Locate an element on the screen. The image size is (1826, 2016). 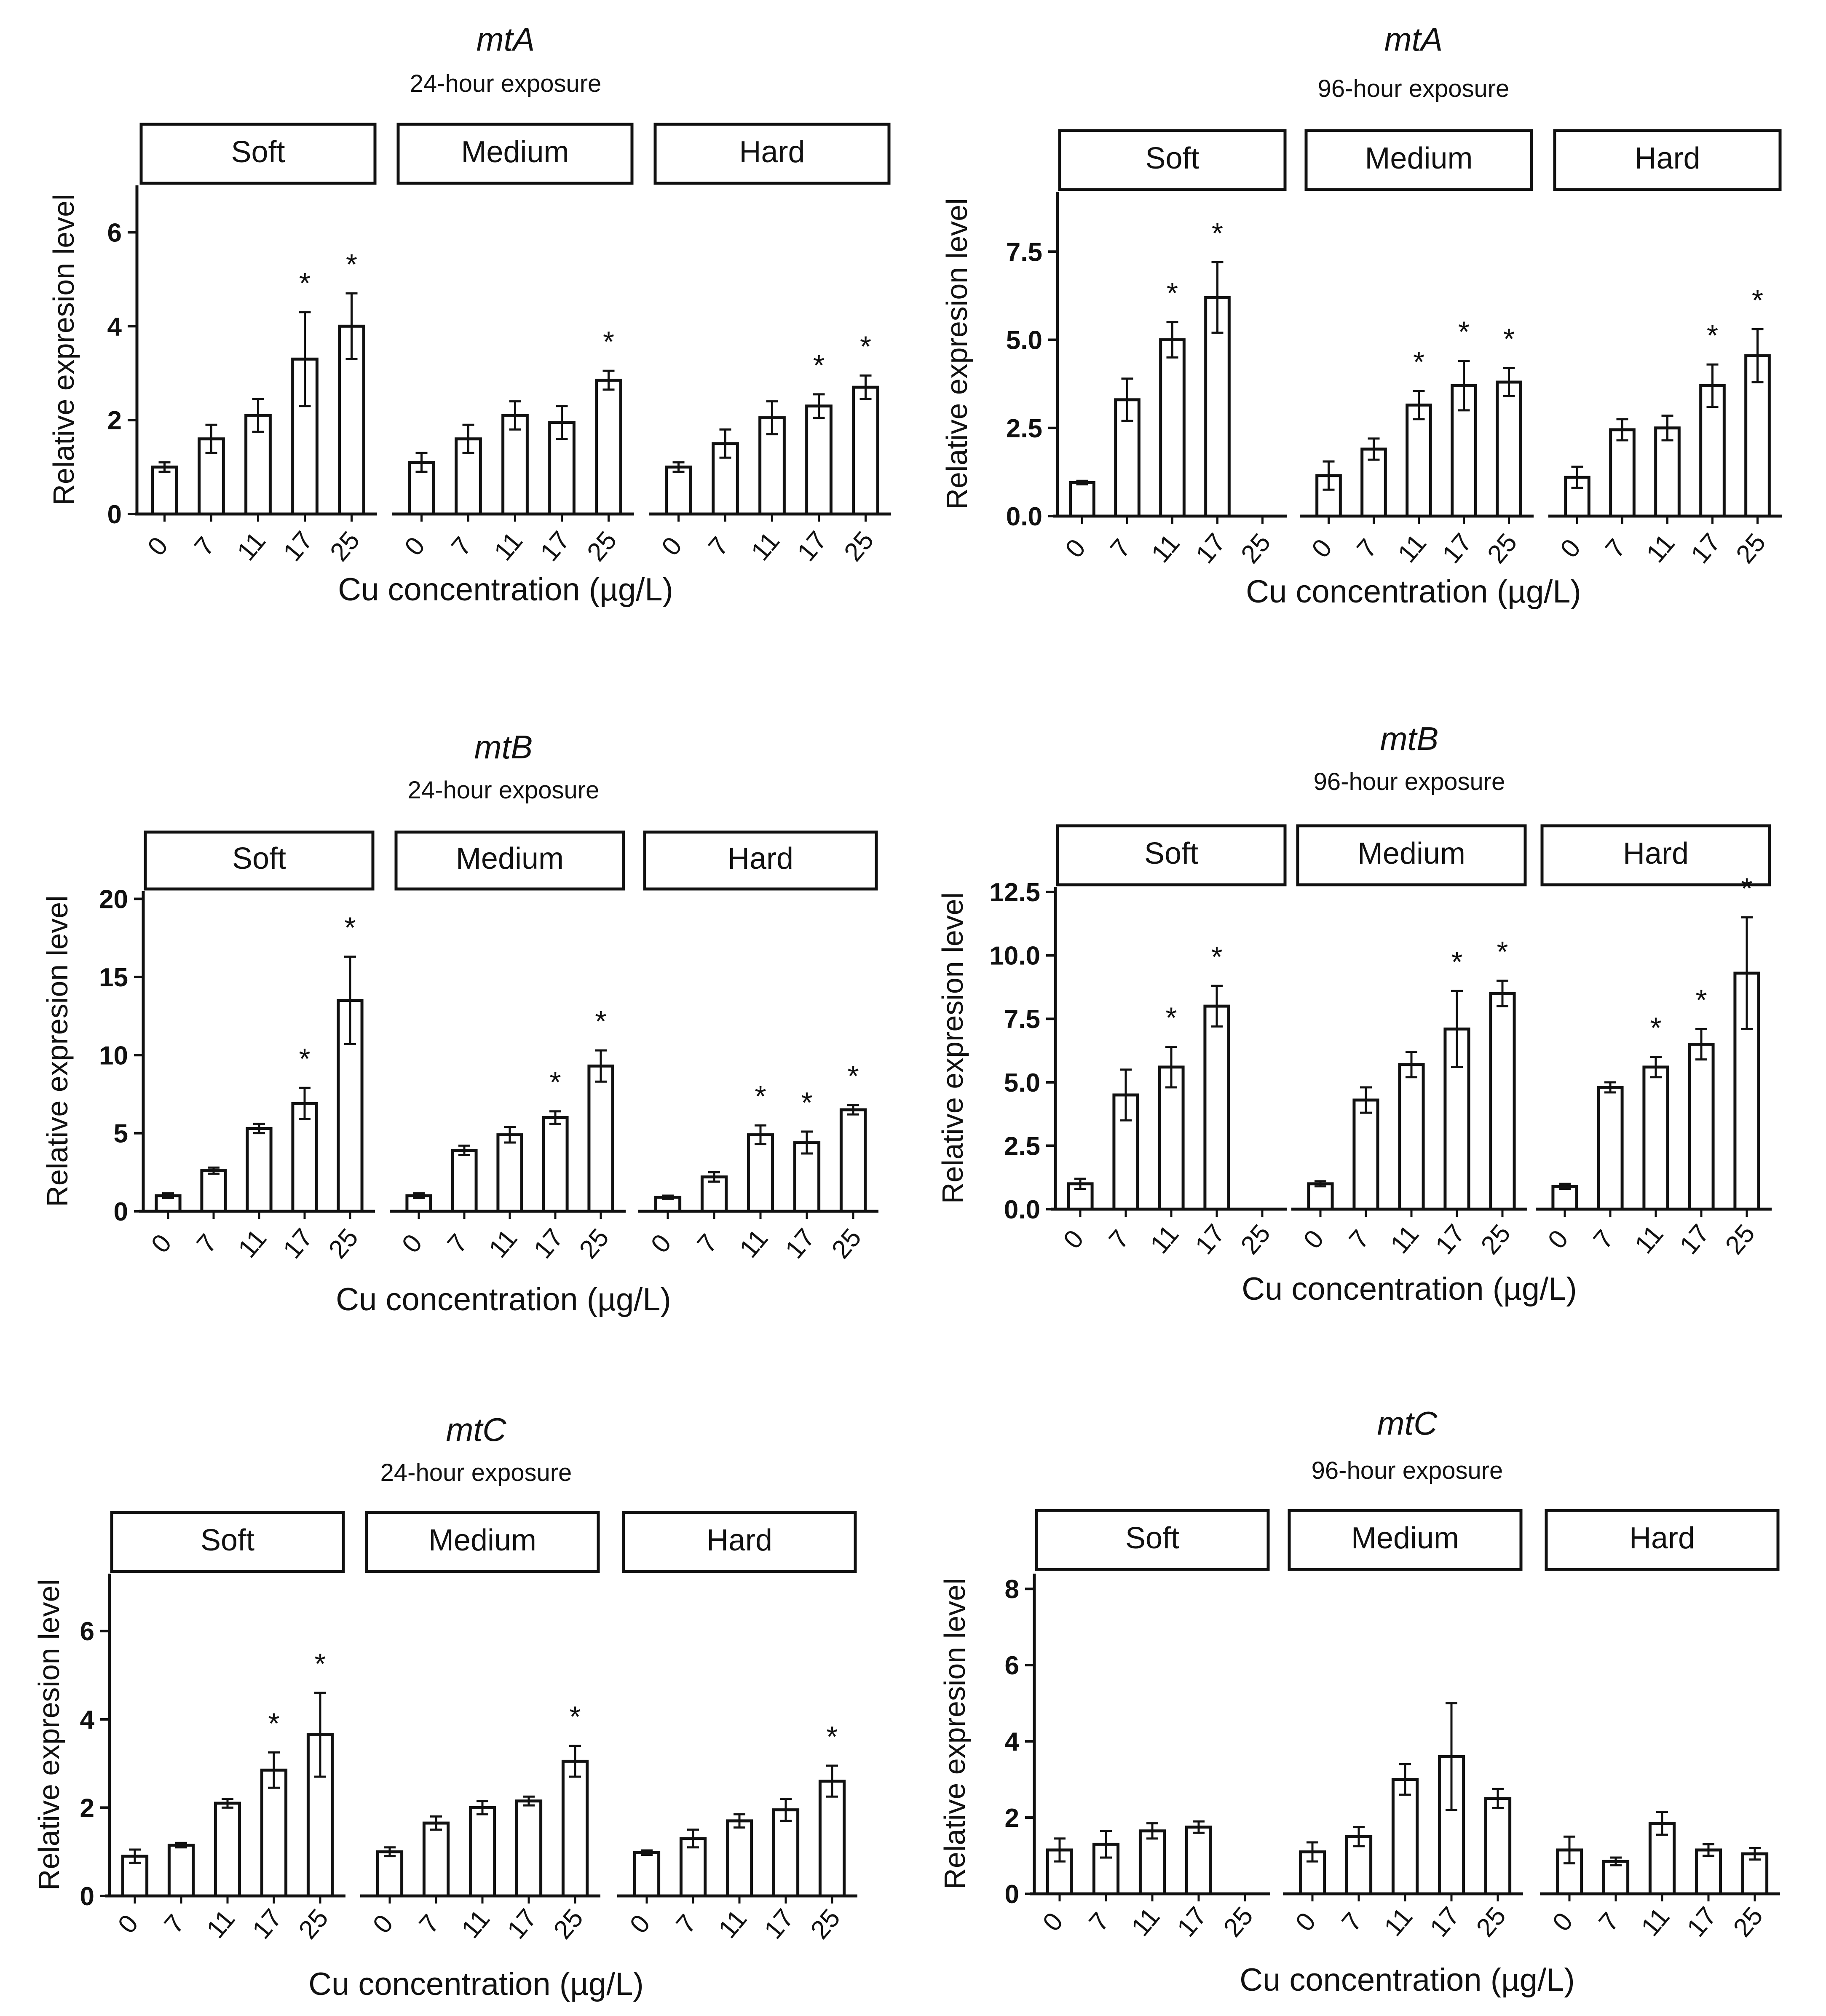
y-tick-label: 7.5 is located at coordinates (1022, 1019).